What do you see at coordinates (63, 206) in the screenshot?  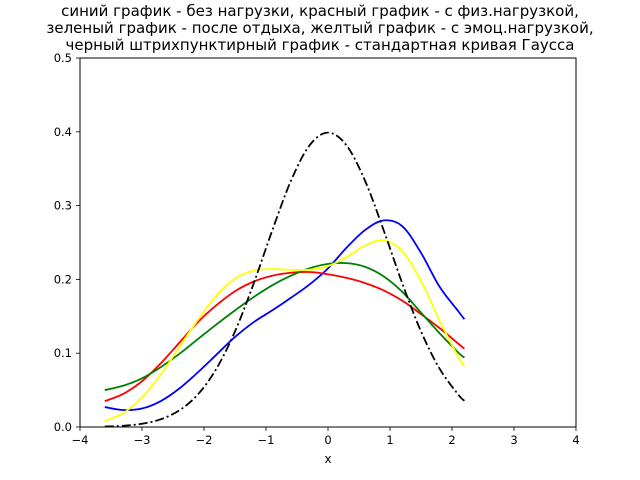 I see `y-tick-label: 0.3` at bounding box center [63, 206].